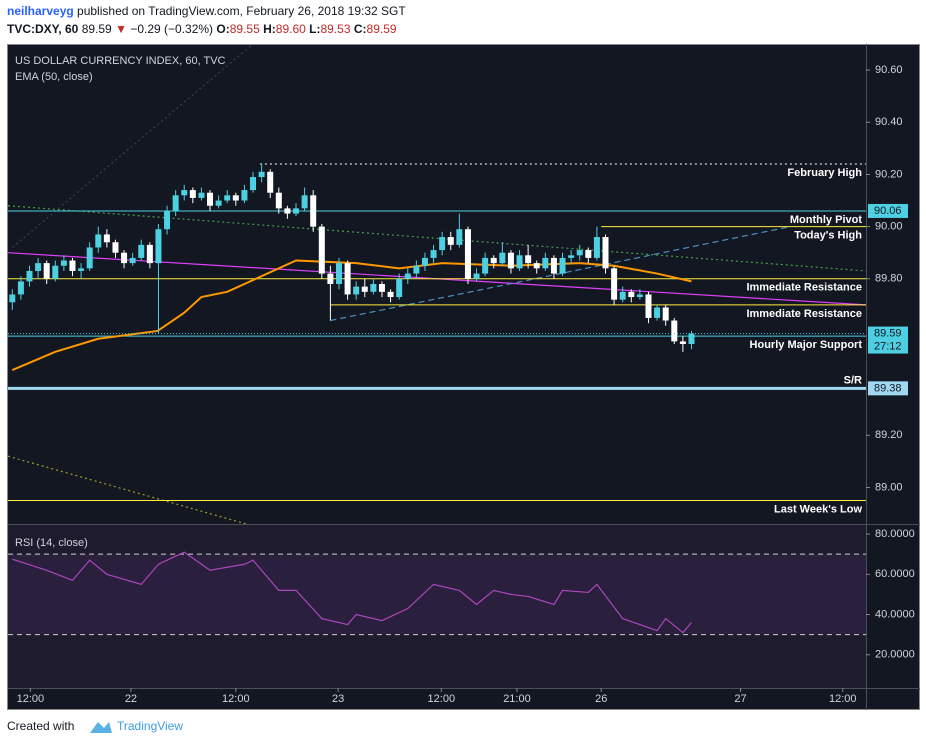  What do you see at coordinates (291, 29) in the screenshot?
I see `ohlc-value: 89.60` at bounding box center [291, 29].